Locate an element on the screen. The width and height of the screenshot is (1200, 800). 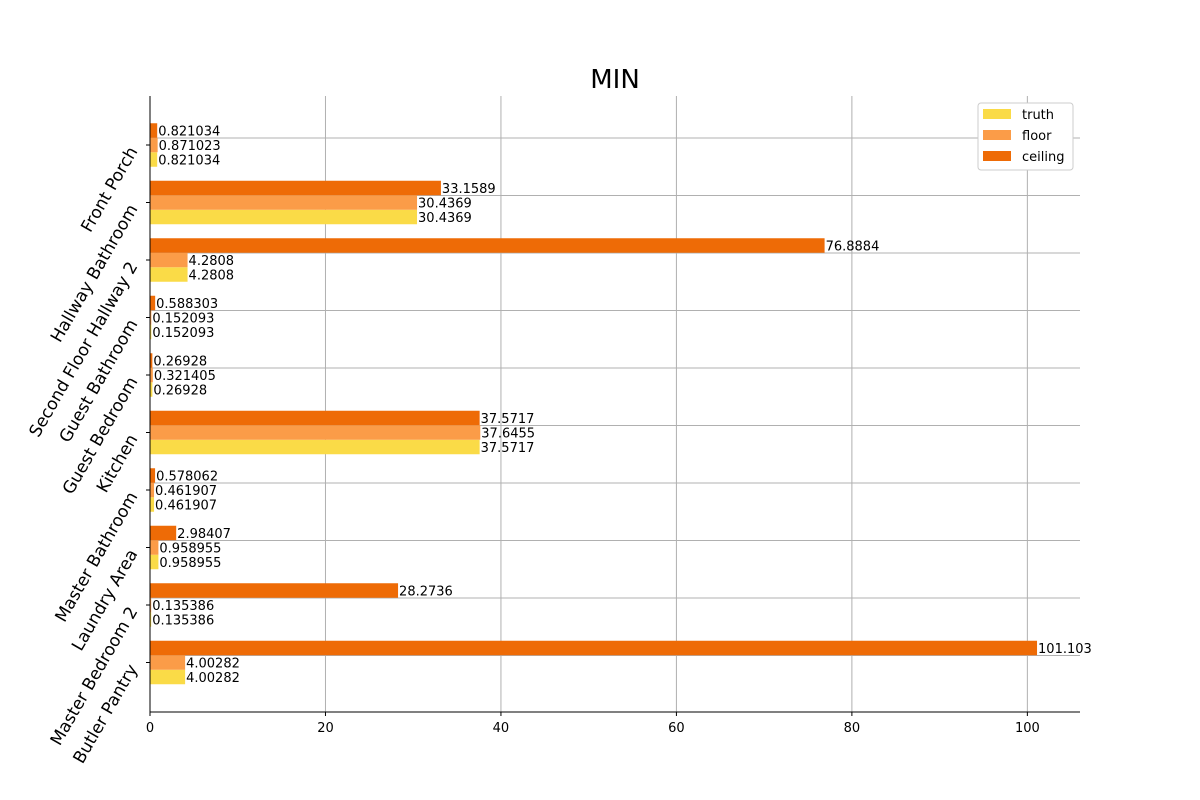
x-tick-label-4: 80 is located at coordinates (852, 728).